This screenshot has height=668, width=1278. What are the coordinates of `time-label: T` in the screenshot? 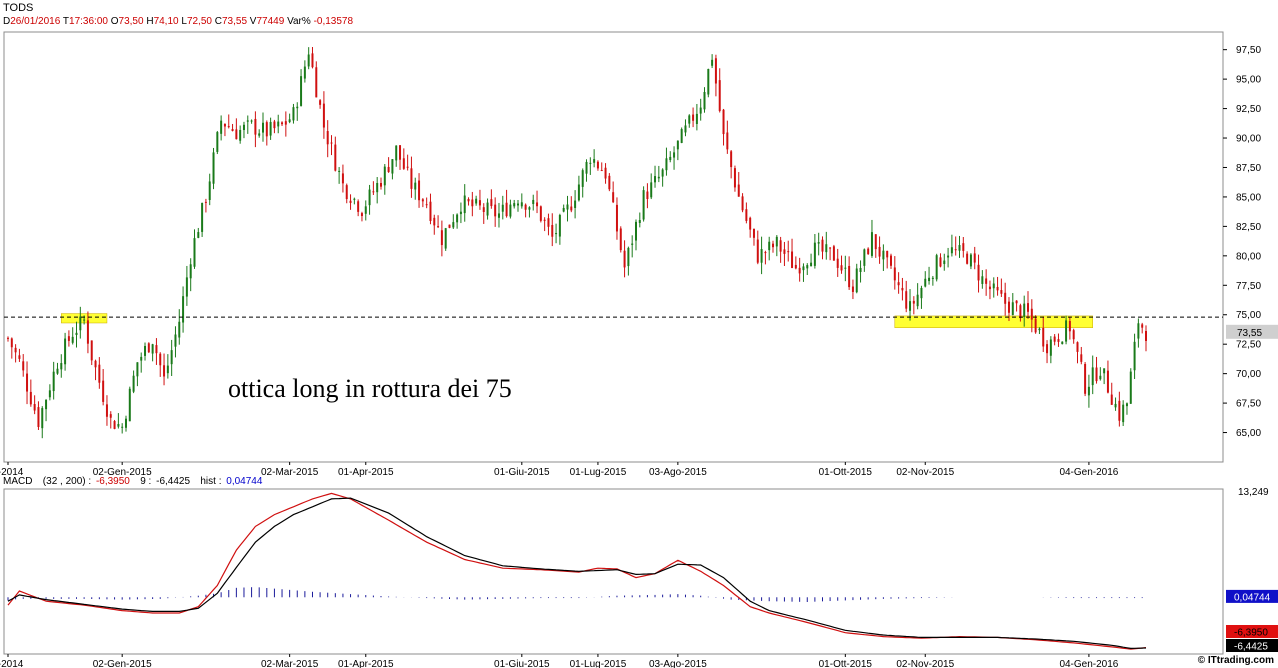 It's located at (66, 21).